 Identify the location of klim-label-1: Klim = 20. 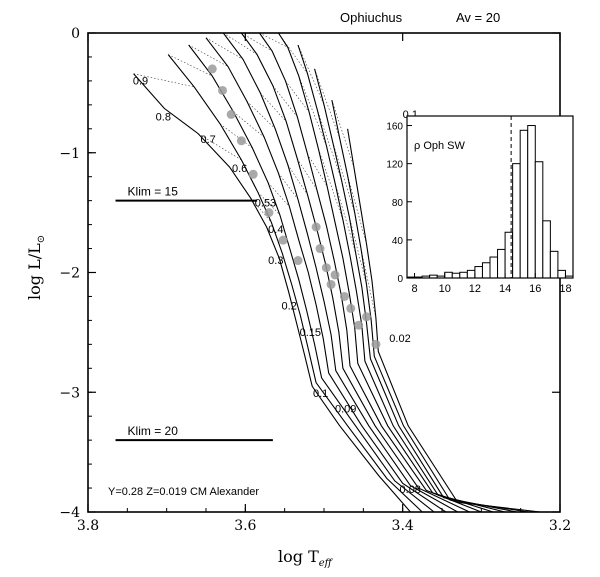
(153, 431).